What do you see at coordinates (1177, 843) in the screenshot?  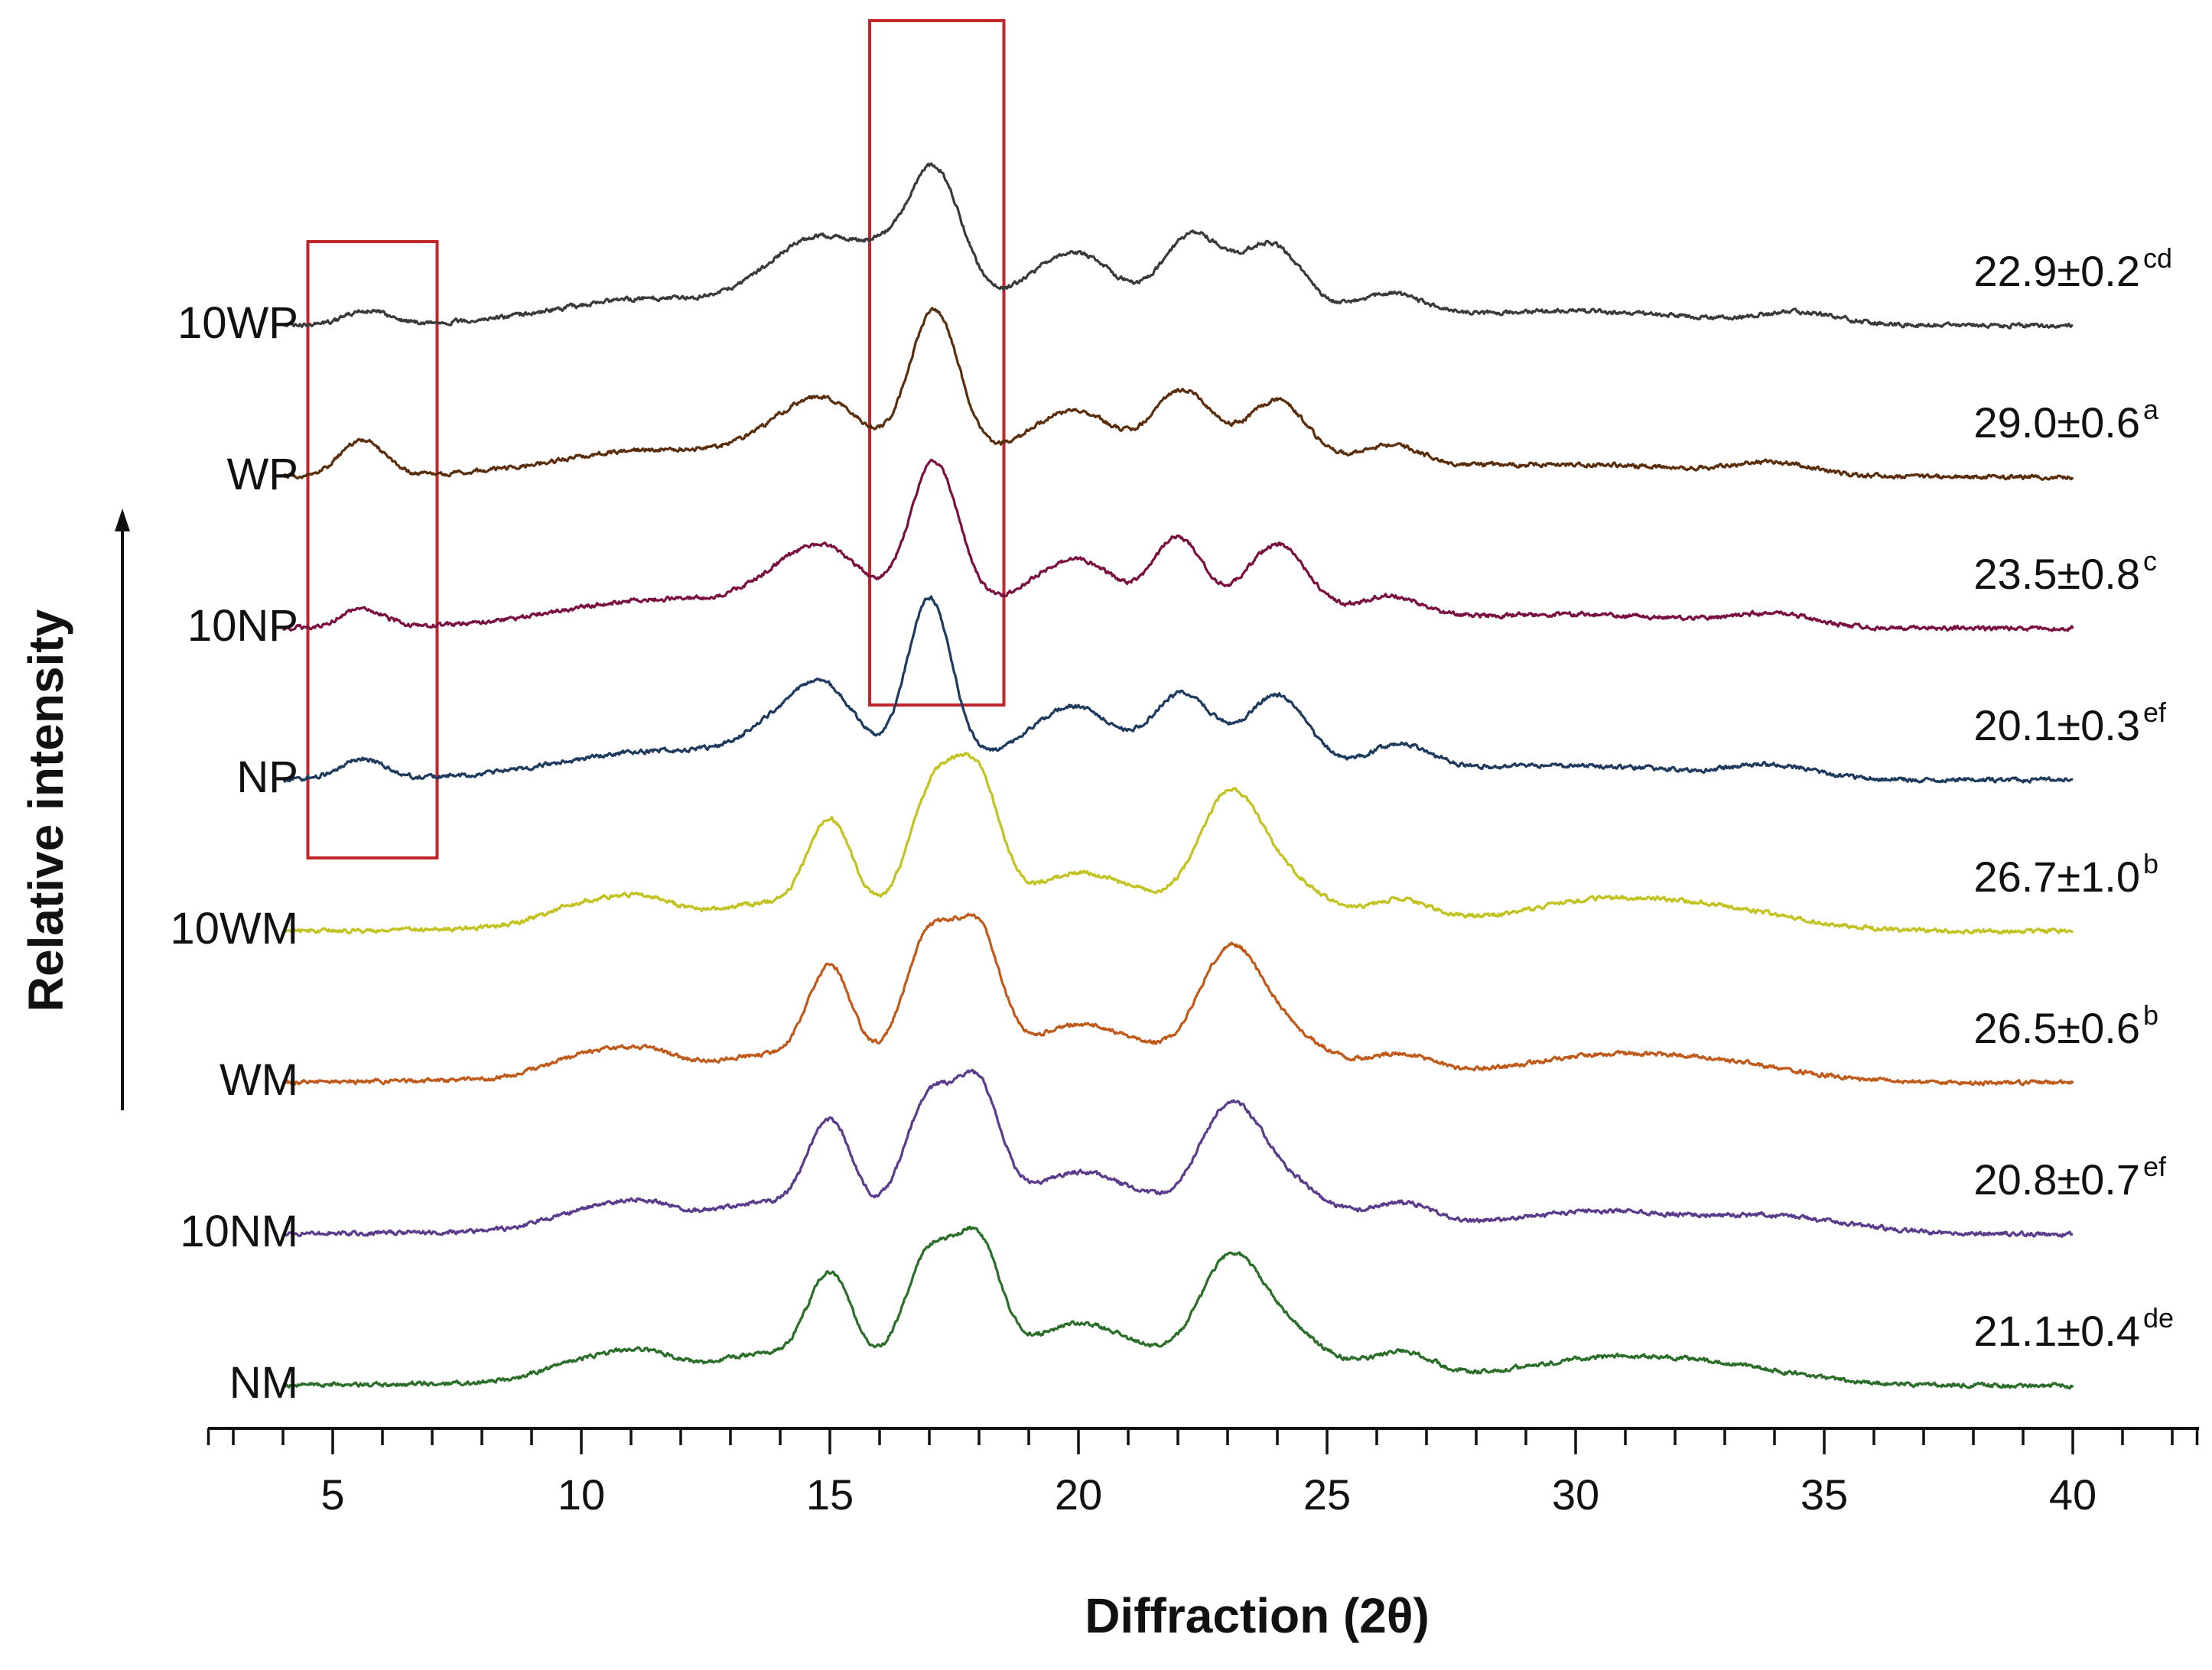 I see `series-line-10WM` at bounding box center [1177, 843].